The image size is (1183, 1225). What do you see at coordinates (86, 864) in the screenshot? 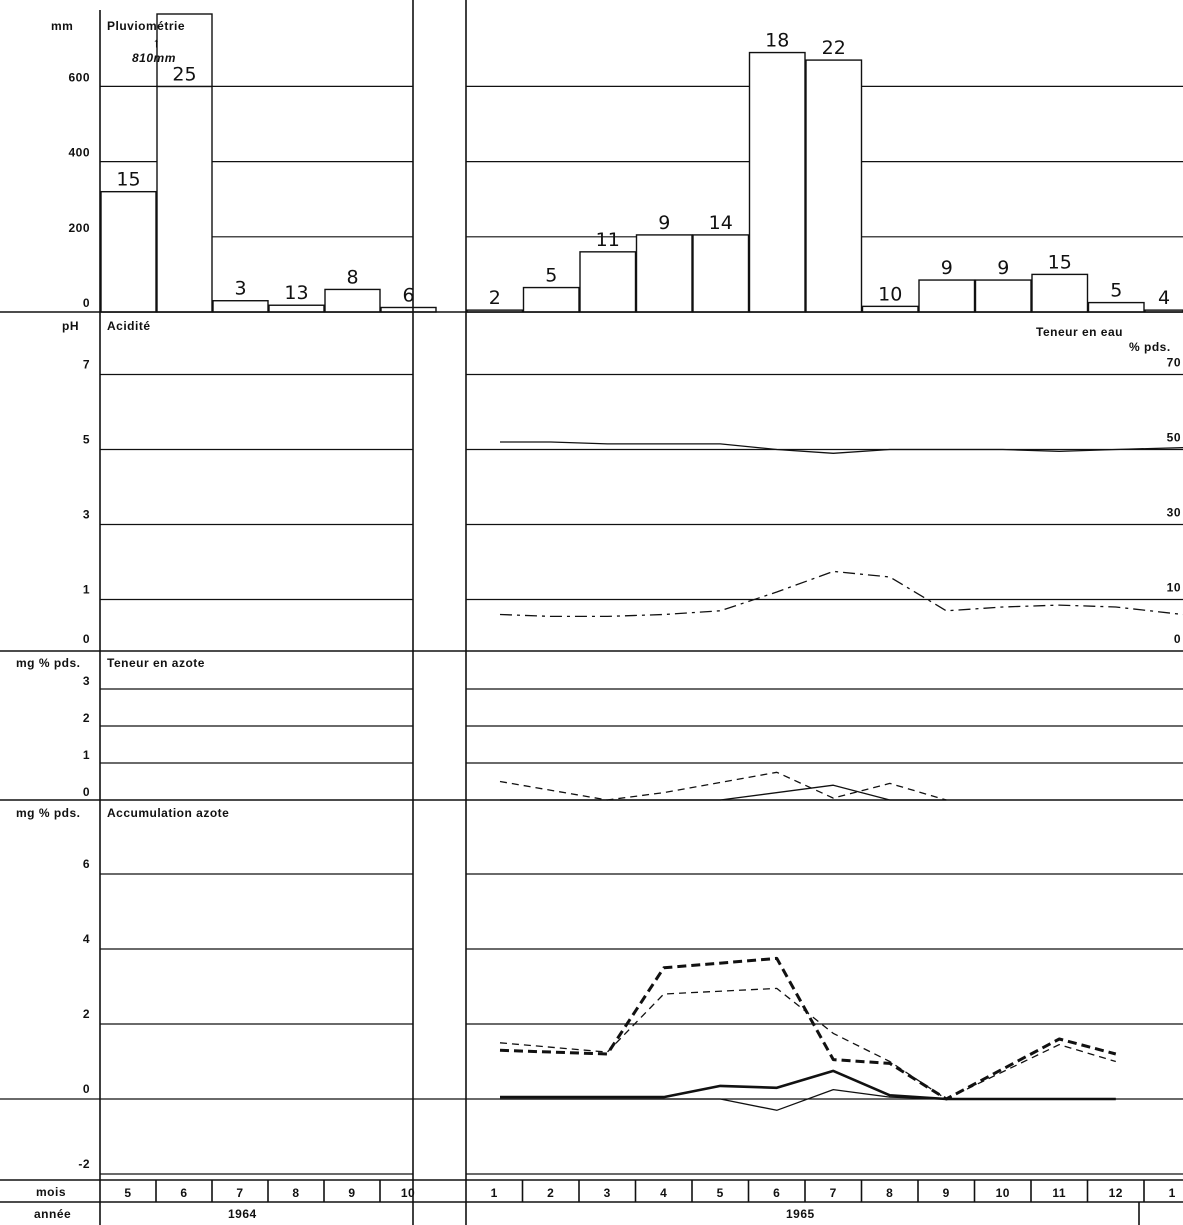
I see `accu-tick-label: 6` at bounding box center [86, 864].